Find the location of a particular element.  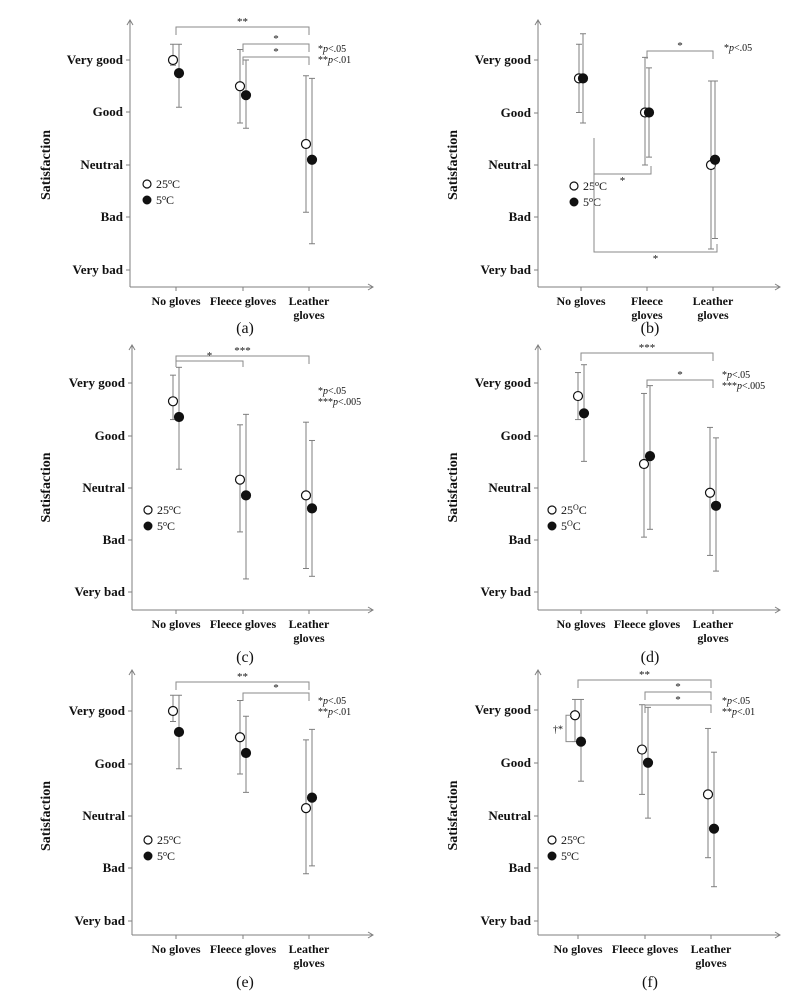

within-bracket is located at coordinates (568, 728).